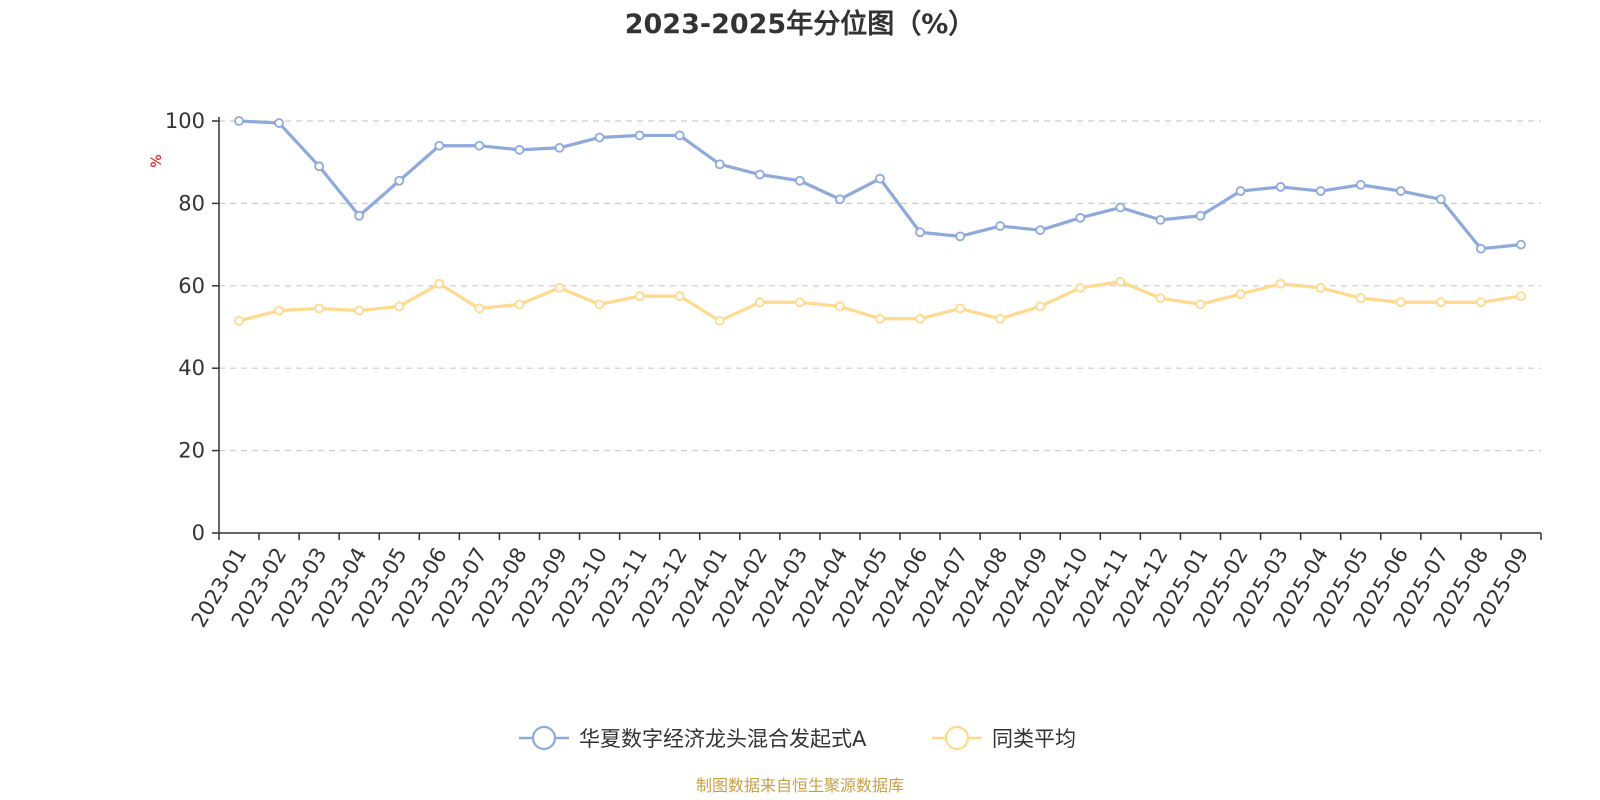  I want to click on series-line, so click(880, 185).